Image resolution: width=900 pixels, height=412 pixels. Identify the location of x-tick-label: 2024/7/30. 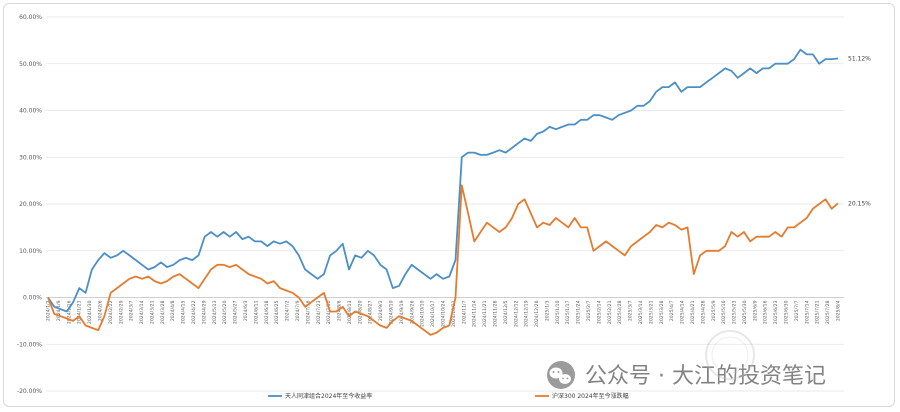
(329, 312).